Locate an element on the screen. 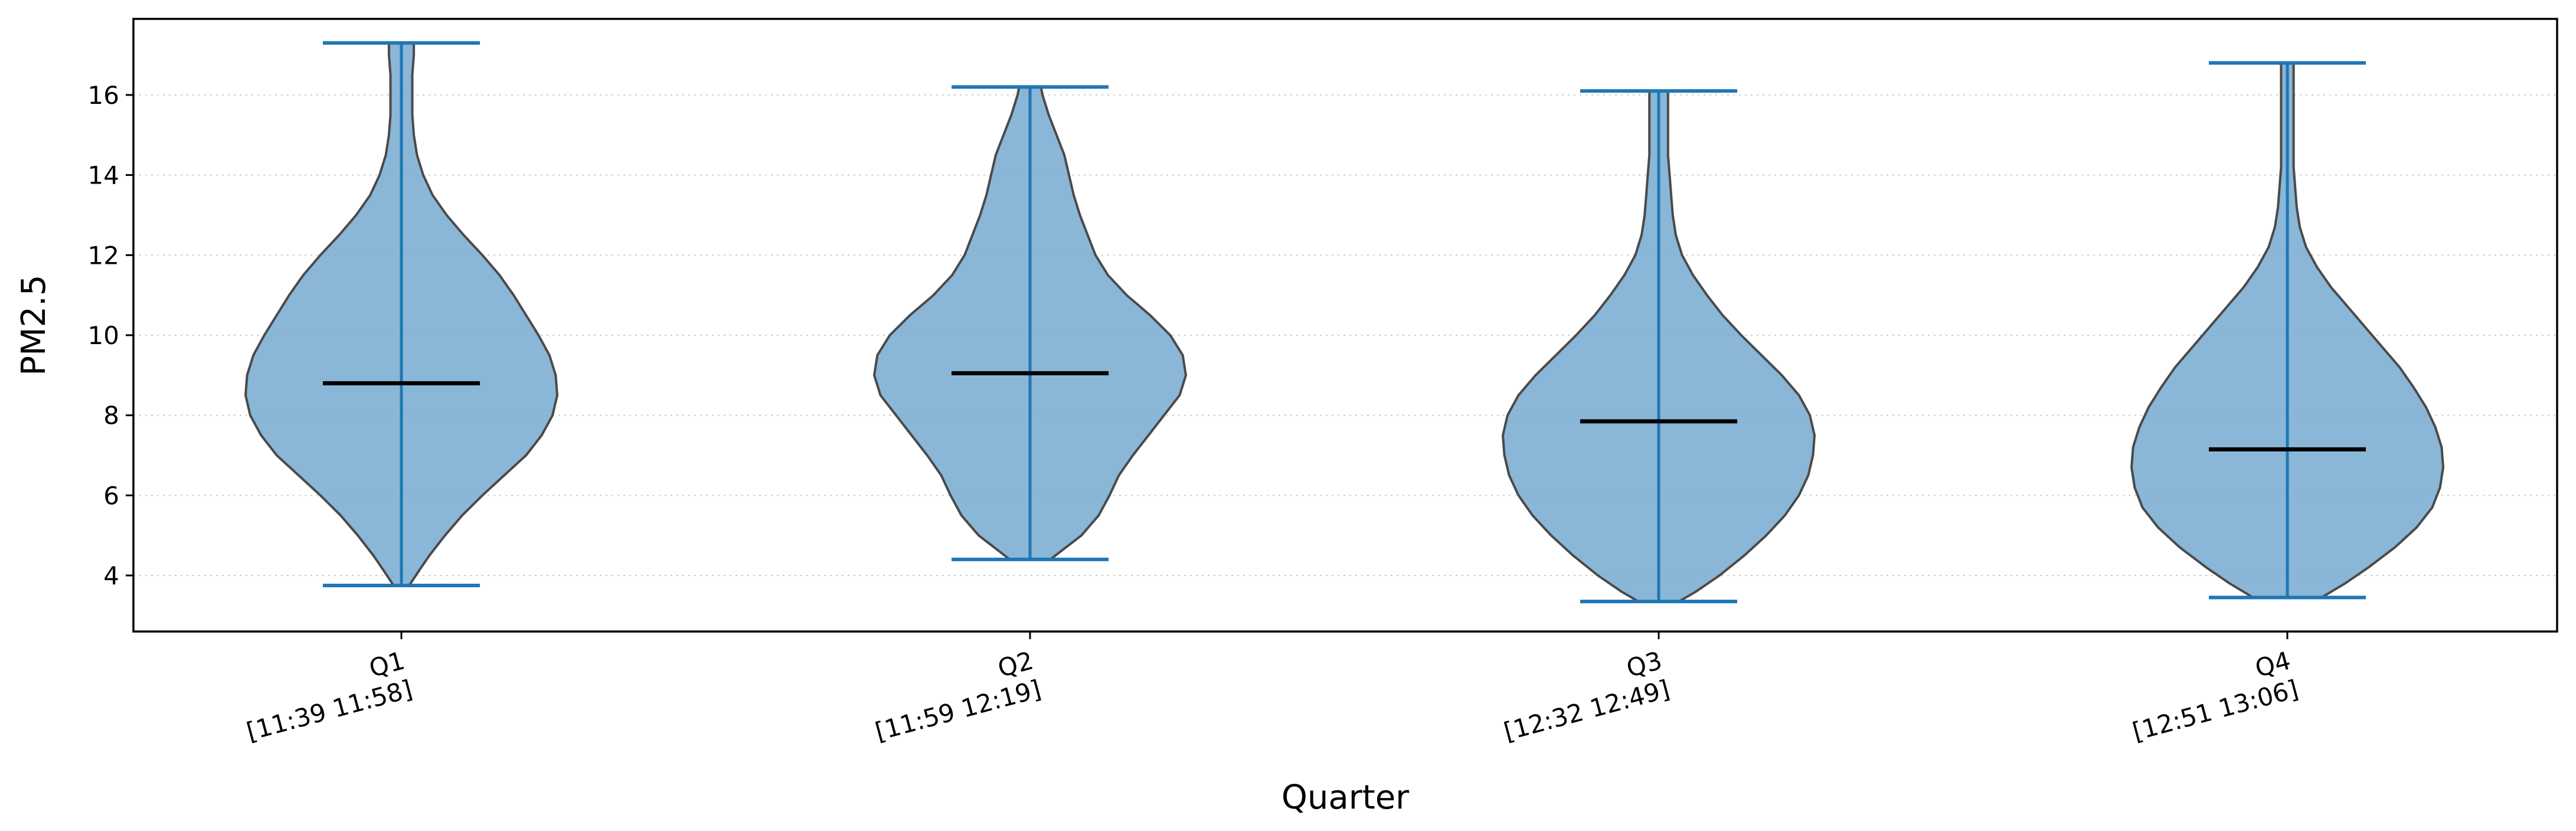 The height and width of the screenshot is (831, 2576). x-tick-label-q3: Q3[12:32 12:49] is located at coordinates (1586, 696).